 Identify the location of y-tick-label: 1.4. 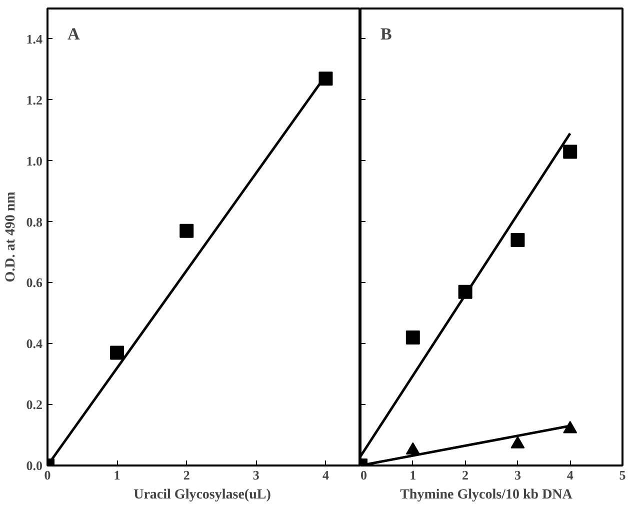
(34, 38).